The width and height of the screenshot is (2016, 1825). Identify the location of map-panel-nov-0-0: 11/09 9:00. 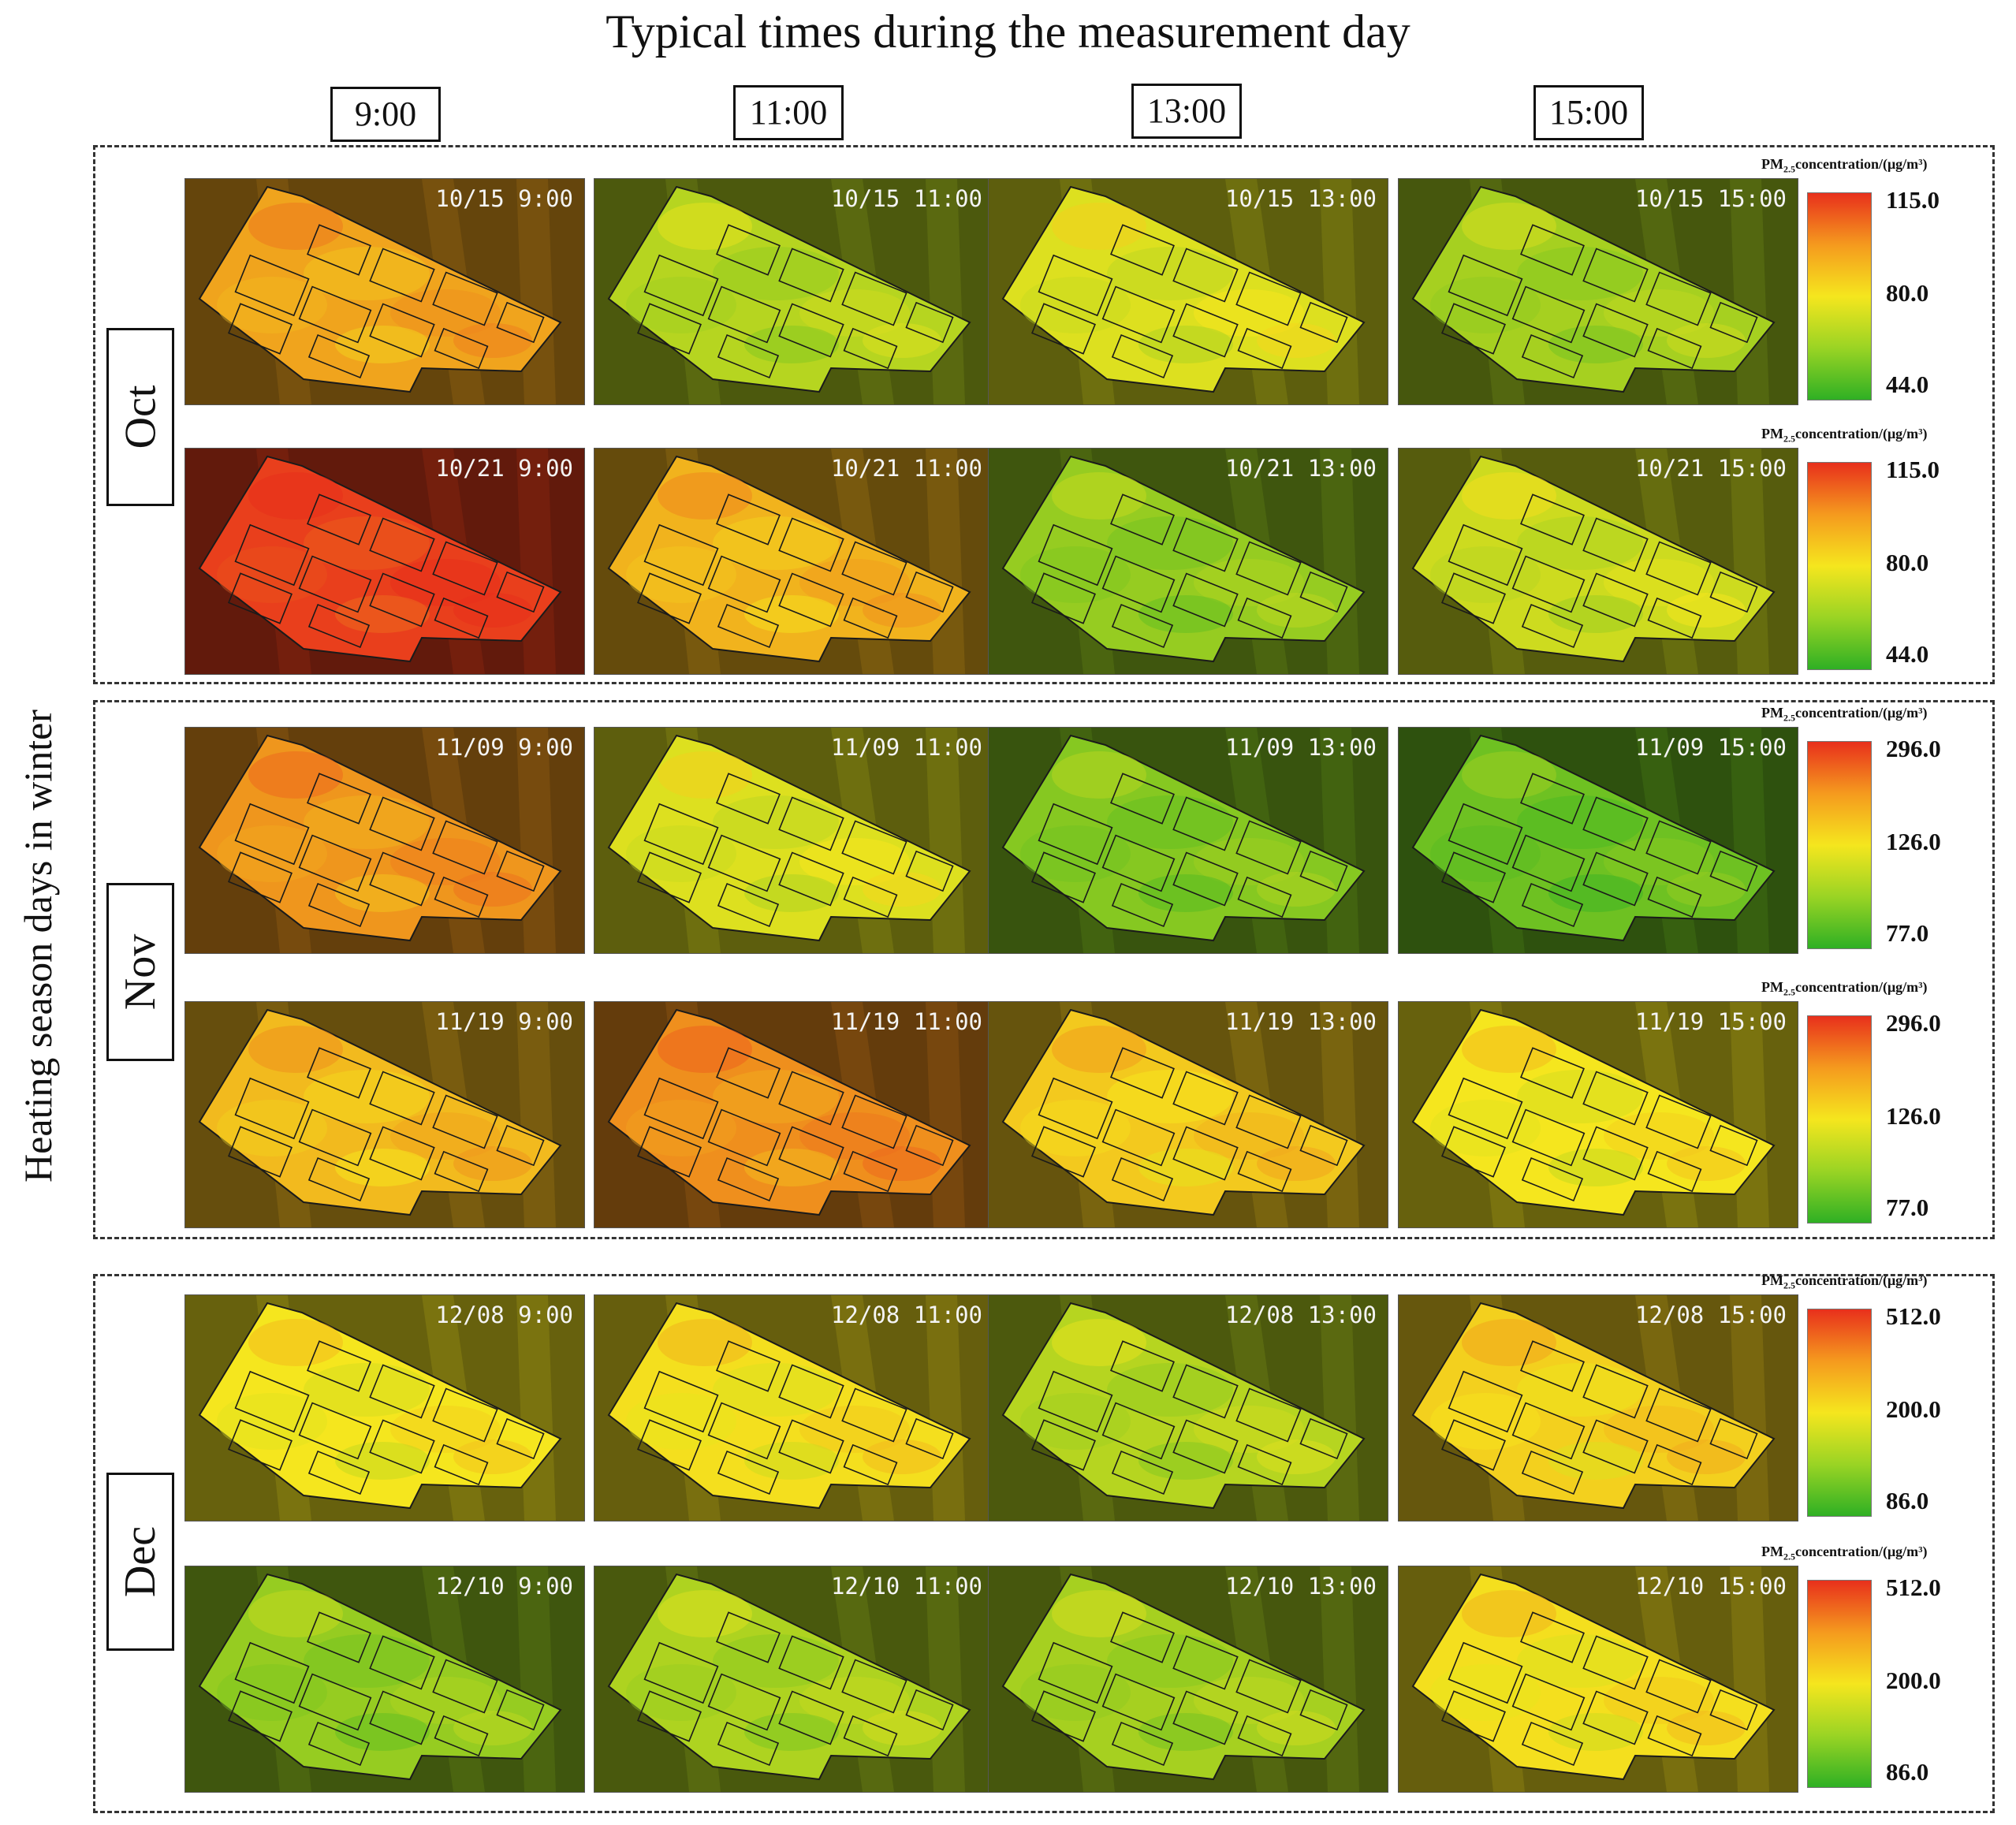
(385, 840).